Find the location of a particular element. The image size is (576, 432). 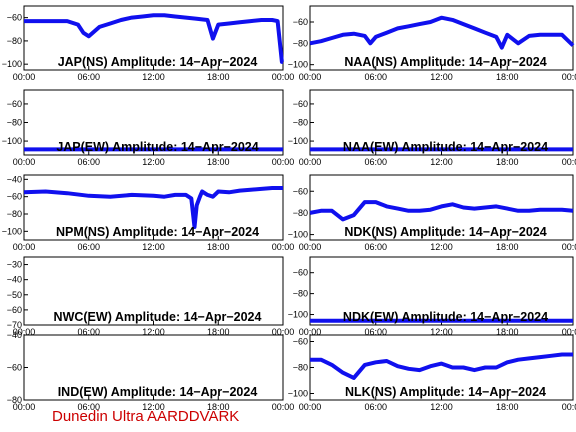

panel-8-xtick-label: 06:00 is located at coordinates (375, 332).